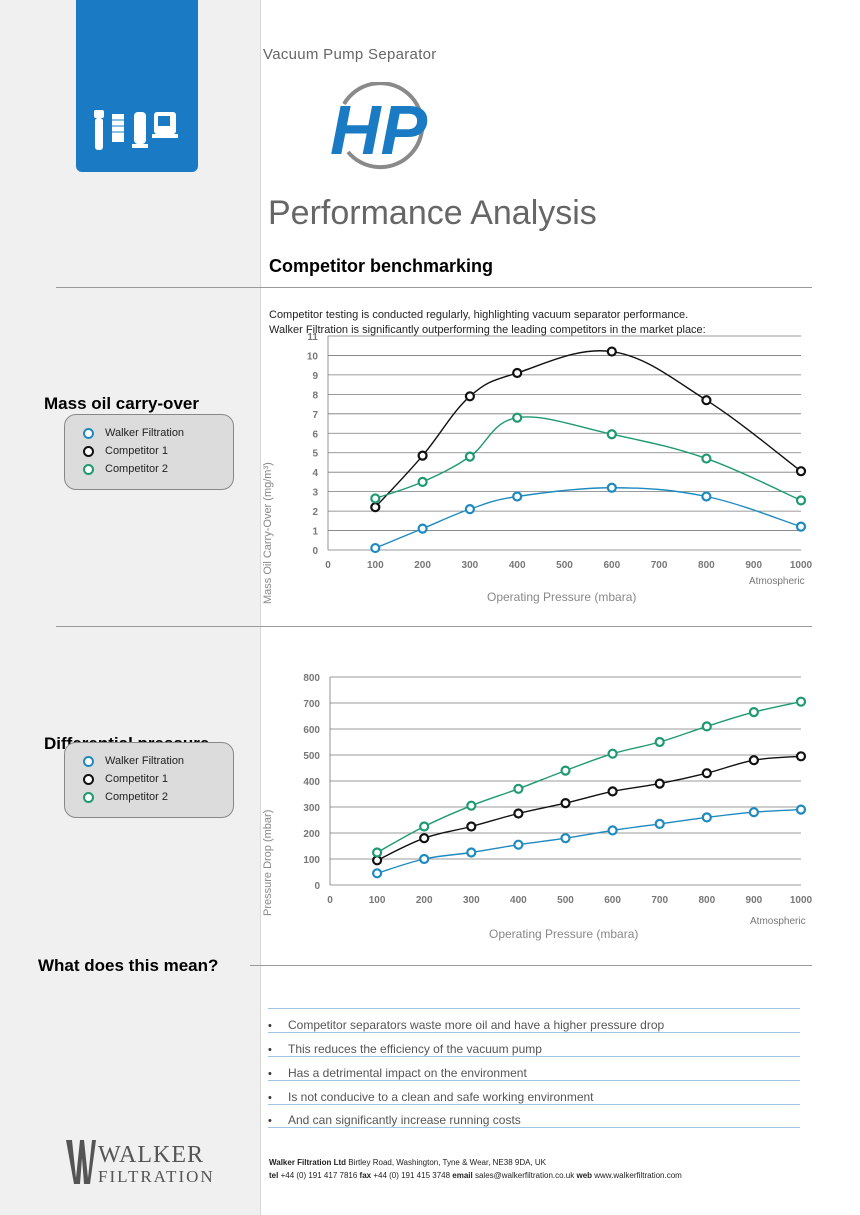 The width and height of the screenshot is (860, 1215). Describe the element at coordinates (524, 1175) in the screenshot. I see `footer-email: sales@walkerfiltration.co.uk` at that location.